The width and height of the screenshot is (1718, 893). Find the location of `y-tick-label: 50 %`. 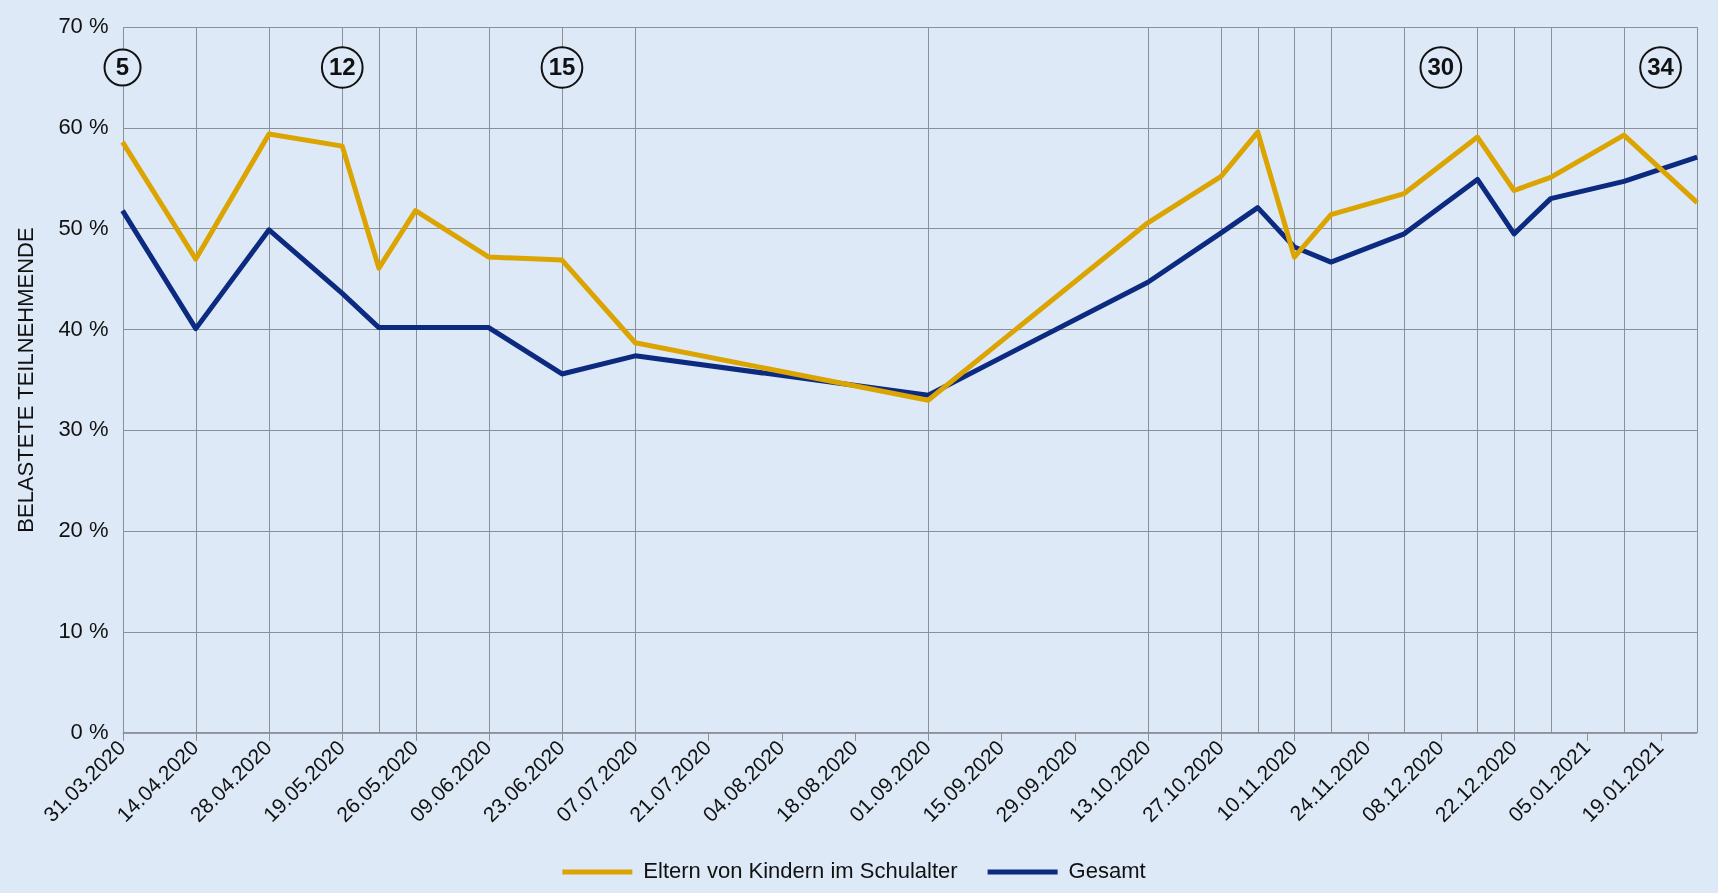

y-tick-label: 50 % is located at coordinates (83, 227).